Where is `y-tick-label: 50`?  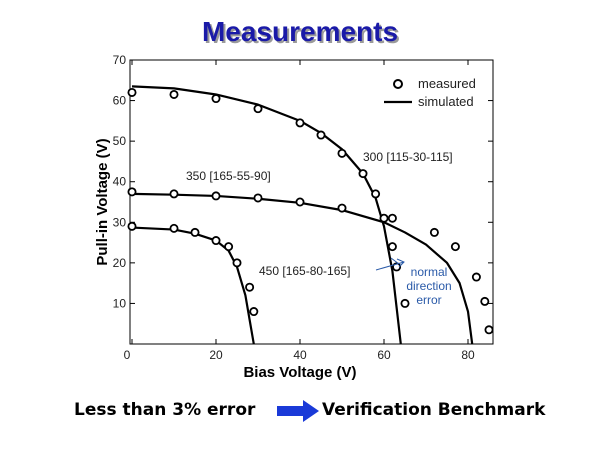 y-tick-label: 50 is located at coordinates (120, 141).